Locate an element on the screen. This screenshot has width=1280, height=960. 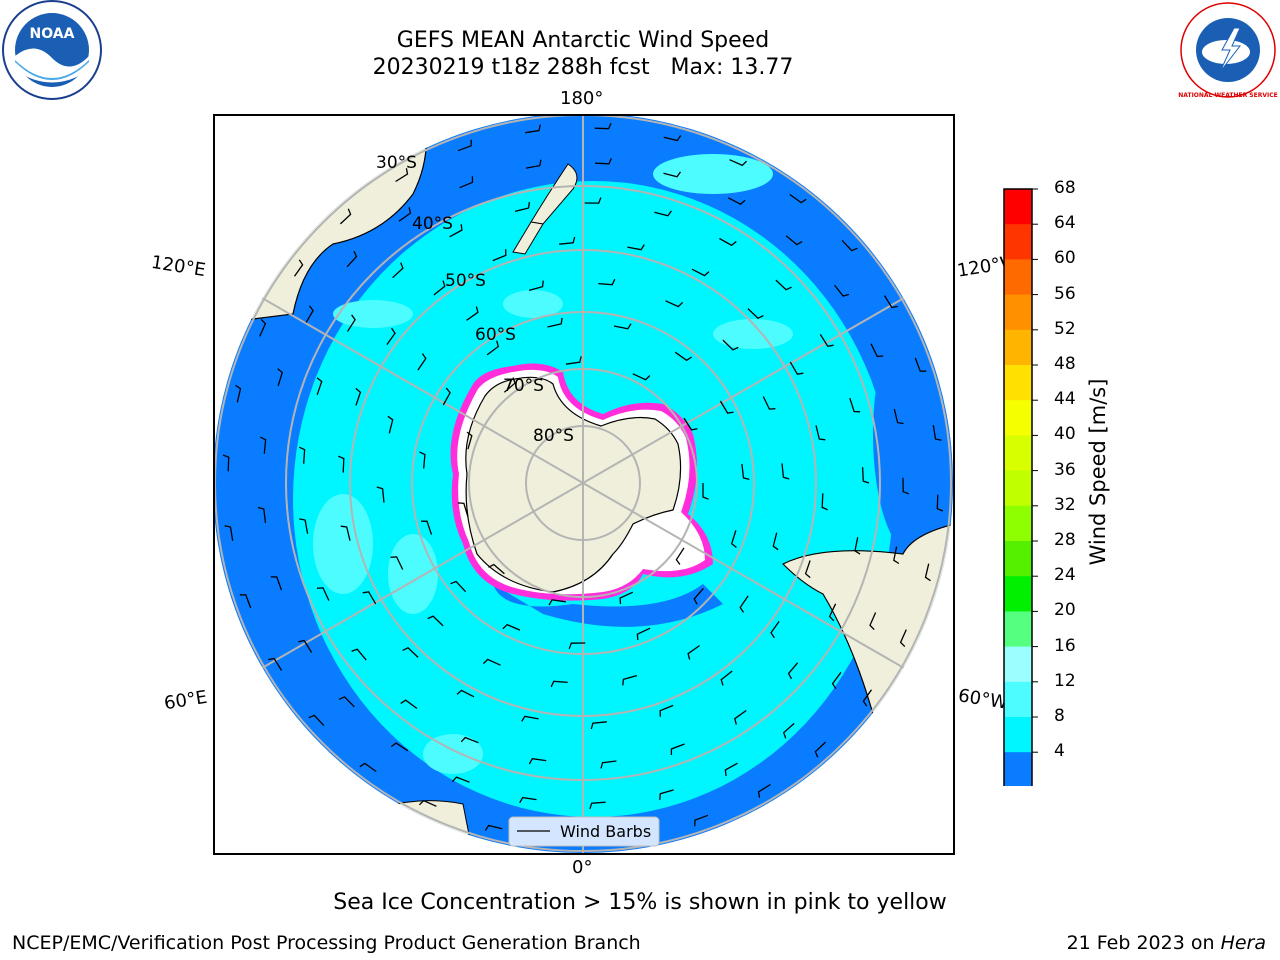
colorbar-tick-12: 12 is located at coordinates (1065, 680).